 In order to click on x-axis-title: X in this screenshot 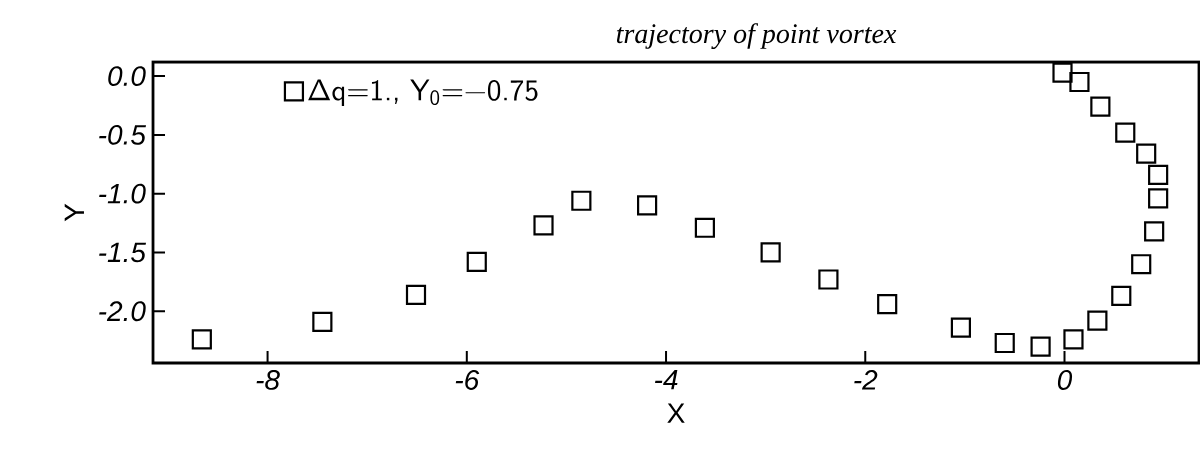, I will do `click(676, 413)`.